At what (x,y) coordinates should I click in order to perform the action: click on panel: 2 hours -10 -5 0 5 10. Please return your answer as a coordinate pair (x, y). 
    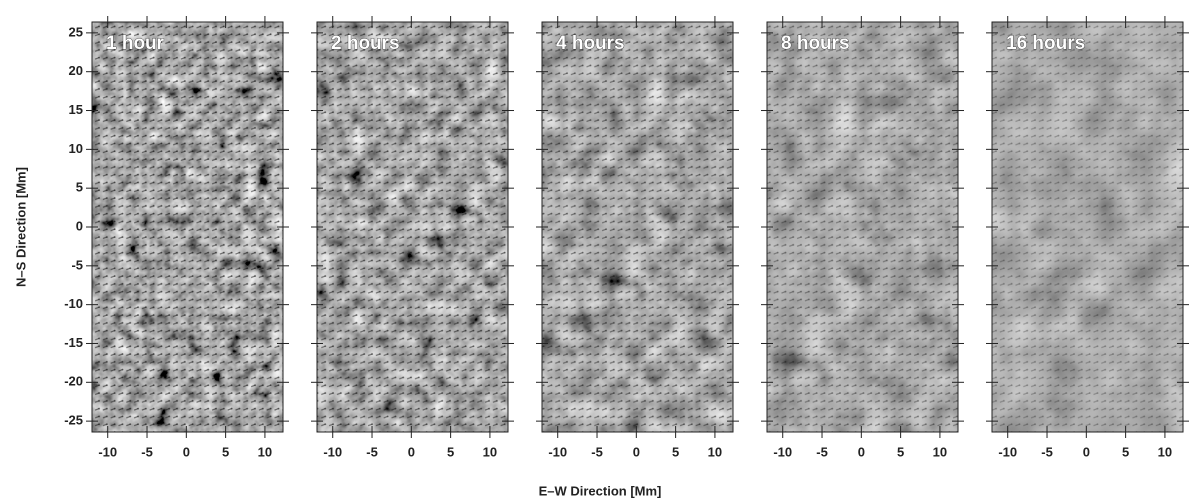
    Looking at the image, I should click on (412, 237).